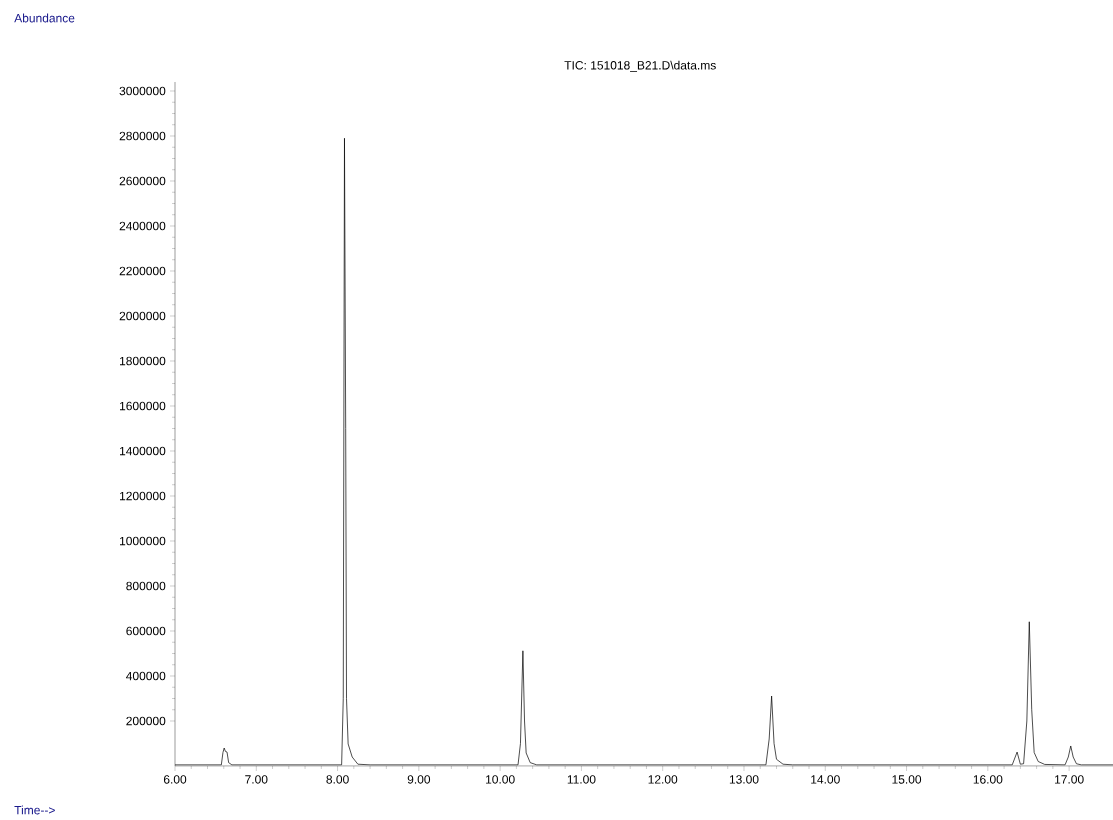 This screenshot has width=1113, height=820. Describe the element at coordinates (143, 541) in the screenshot. I see `y-tick-label: 1000000` at that location.